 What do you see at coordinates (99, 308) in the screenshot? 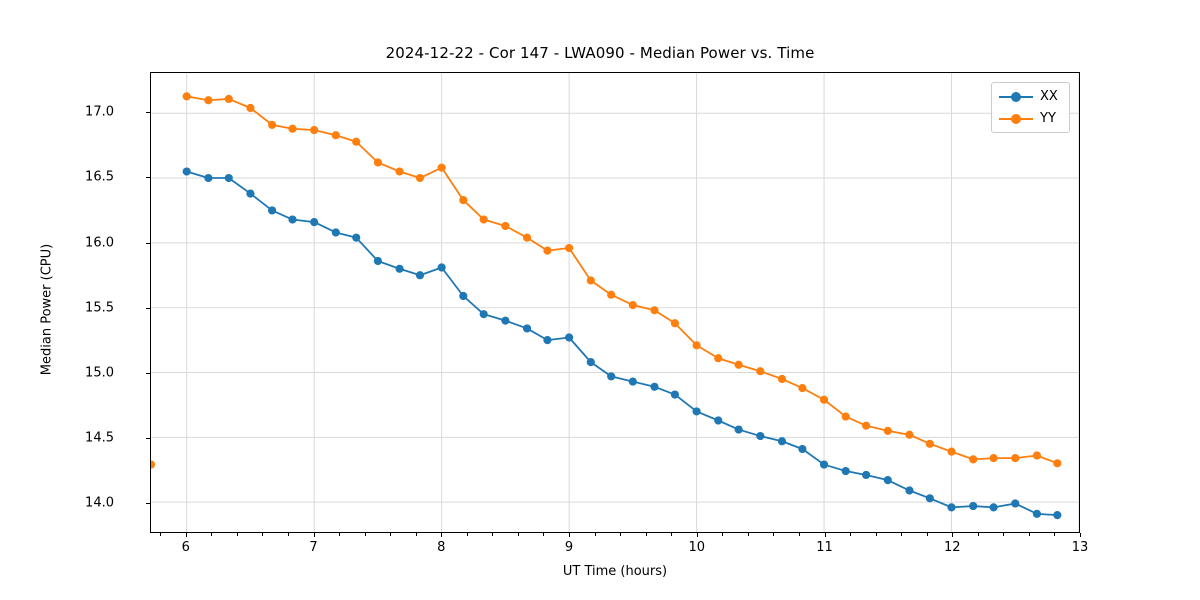
I see `y-tick-label: 15.5` at bounding box center [99, 308].